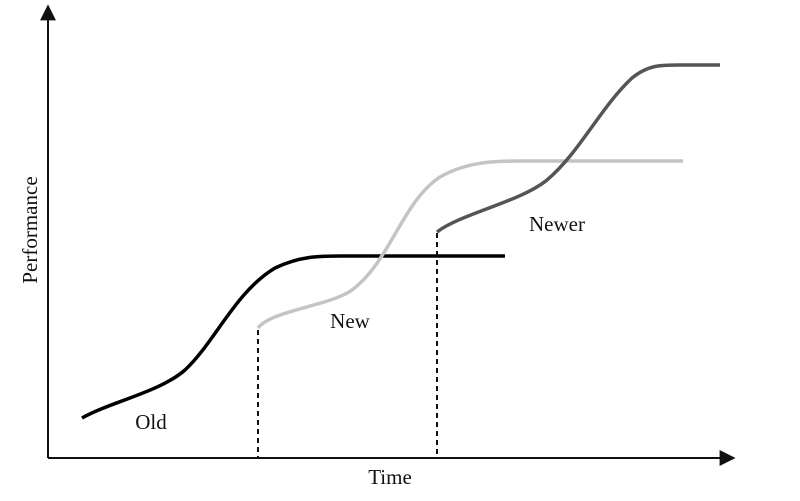 This screenshot has height=501, width=800. Describe the element at coordinates (350, 321) in the screenshot. I see `curve-label: New` at that location.